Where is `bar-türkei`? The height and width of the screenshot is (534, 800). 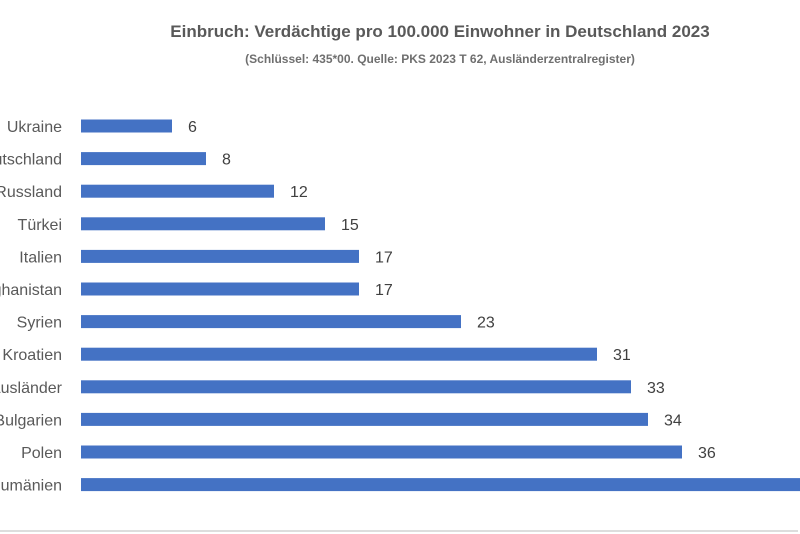
bar-türkei is located at coordinates (203, 224).